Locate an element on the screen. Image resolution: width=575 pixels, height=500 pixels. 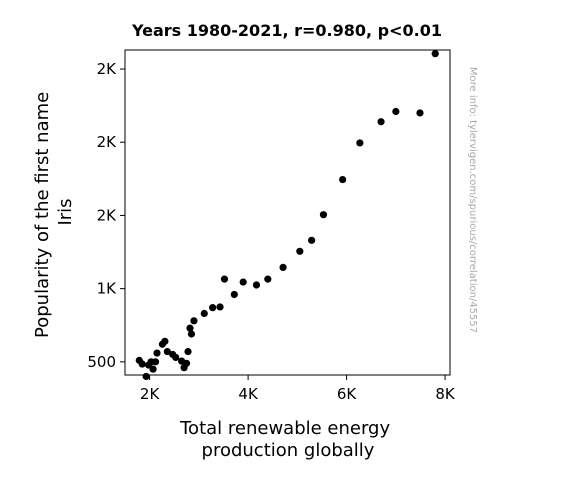
x-axis-label-line-1: Total renewable energy is located at coordinates (284, 428).